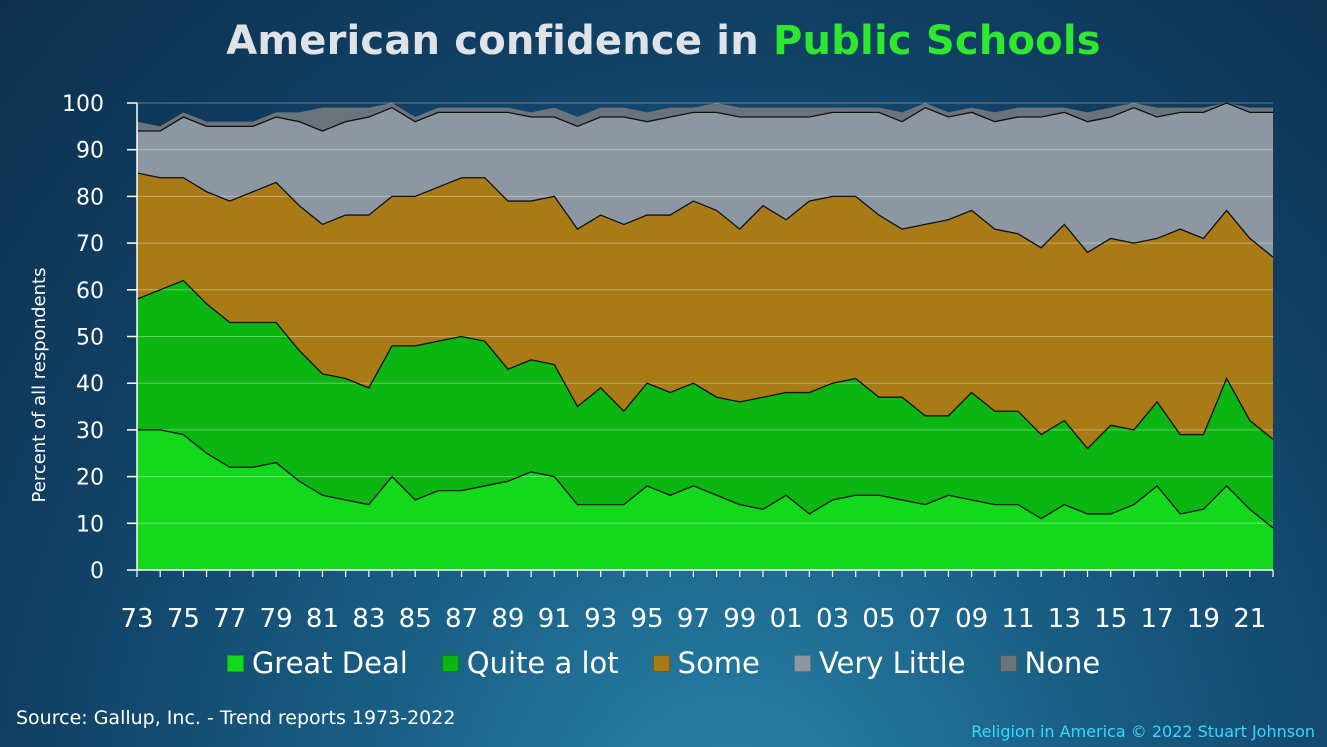  What do you see at coordinates (90, 291) in the screenshot?
I see `y-tick-label-60: 60` at bounding box center [90, 291].